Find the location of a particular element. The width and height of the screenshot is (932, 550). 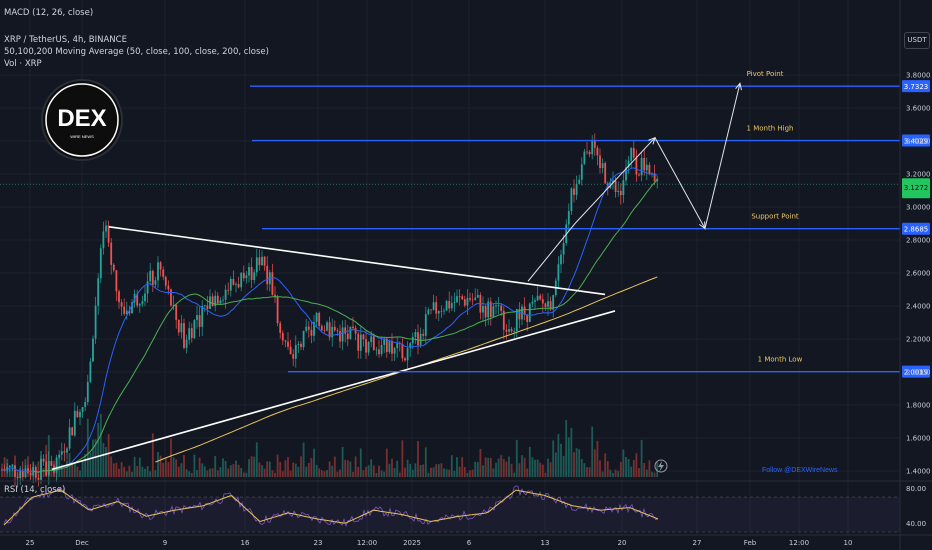

currency-button: USDT is located at coordinates (917, 40).